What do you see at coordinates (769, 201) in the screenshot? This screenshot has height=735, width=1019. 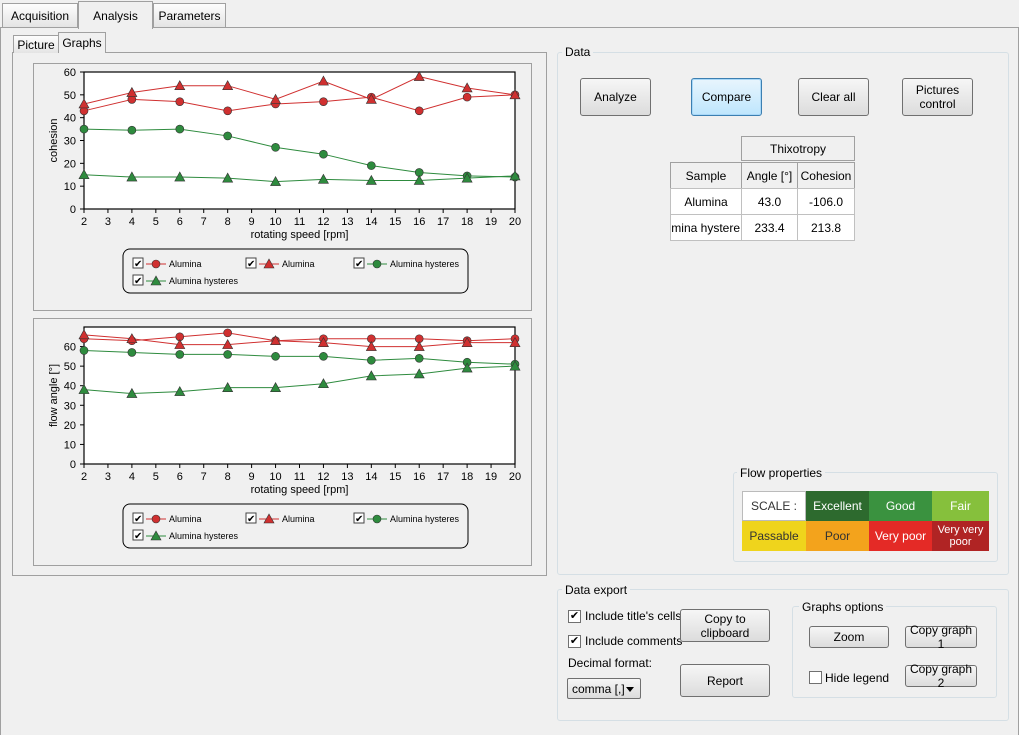 I see `table-row-angle: 43.0` at bounding box center [769, 201].